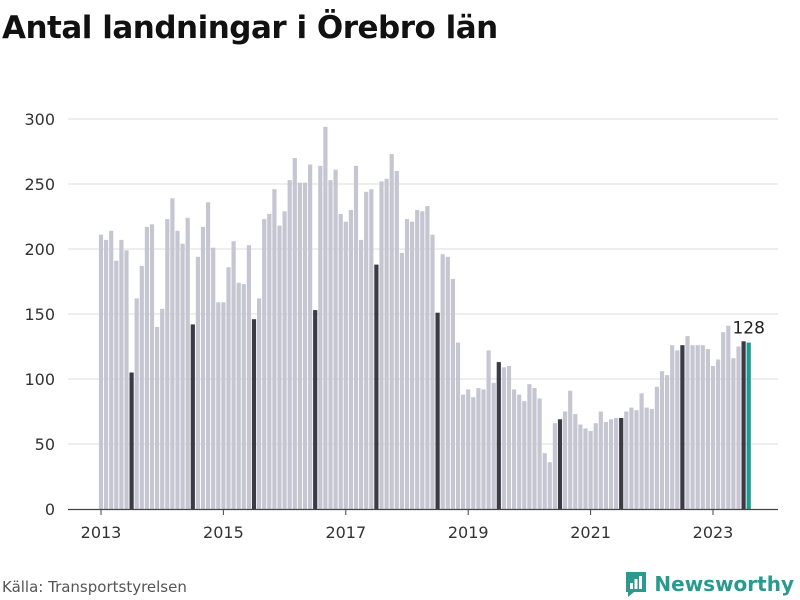 The width and height of the screenshot is (800, 600). What do you see at coordinates (94, 587) in the screenshot?
I see `source-note: Källa: Transportstyrelsen` at bounding box center [94, 587].